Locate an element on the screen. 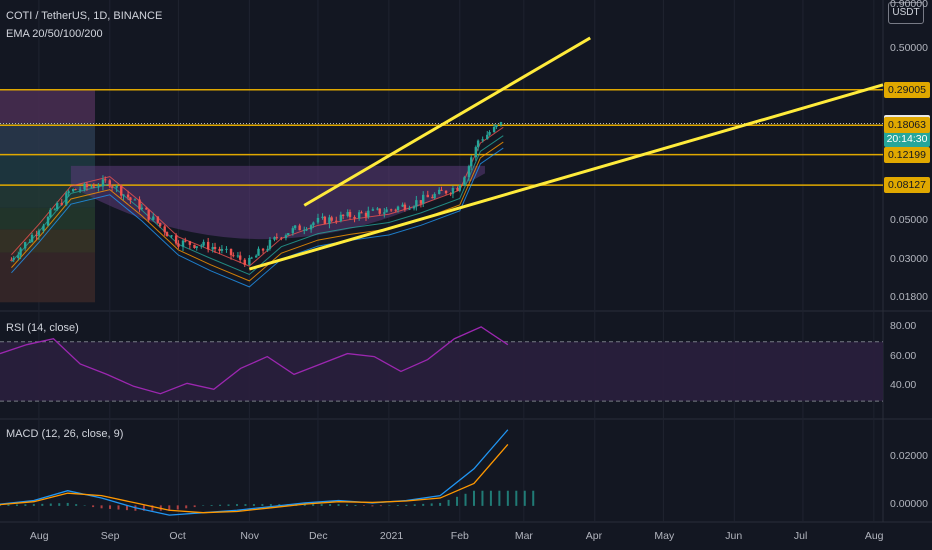 The image size is (932, 550). price-tag: 0.18063 is located at coordinates (907, 124).